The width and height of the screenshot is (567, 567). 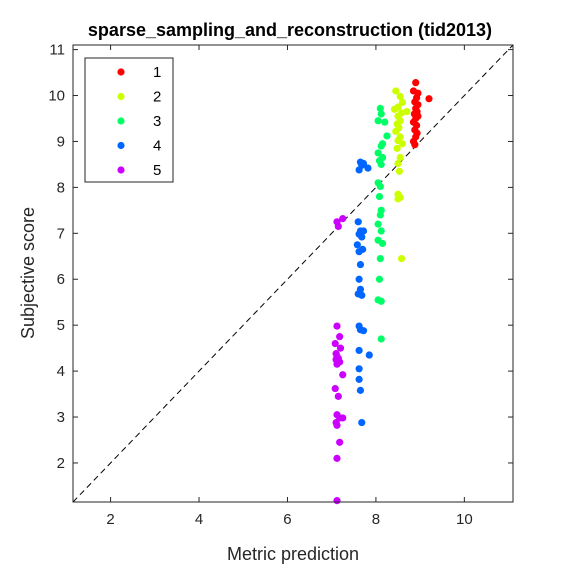 I want to click on x-tick-label: 6, so click(x=287, y=519).